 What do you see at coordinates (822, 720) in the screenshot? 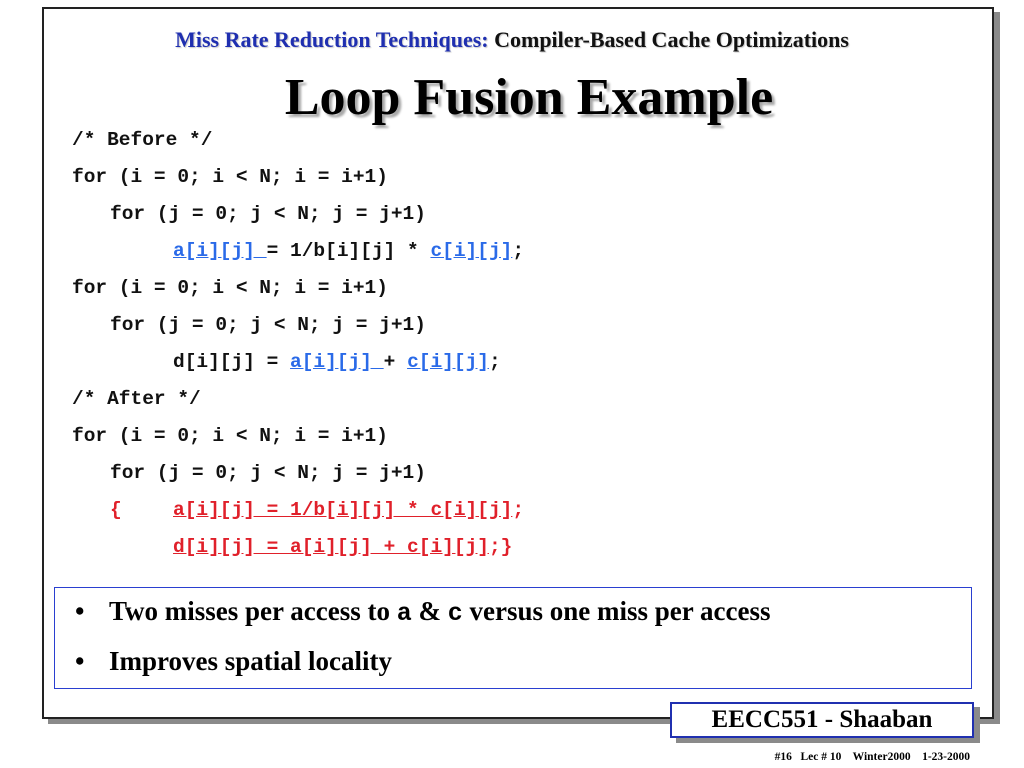
I see `course-badge: EECC551 - Shaaban` at bounding box center [822, 720].